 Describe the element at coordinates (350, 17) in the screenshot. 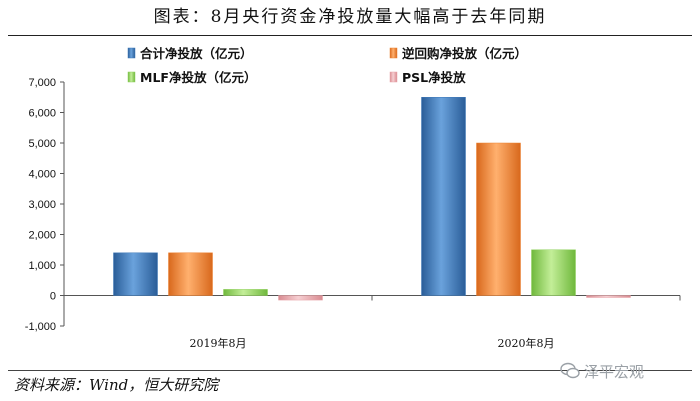

I see `page-title: 图表：8月央行资金净投放量大幅高于去年同期` at that location.